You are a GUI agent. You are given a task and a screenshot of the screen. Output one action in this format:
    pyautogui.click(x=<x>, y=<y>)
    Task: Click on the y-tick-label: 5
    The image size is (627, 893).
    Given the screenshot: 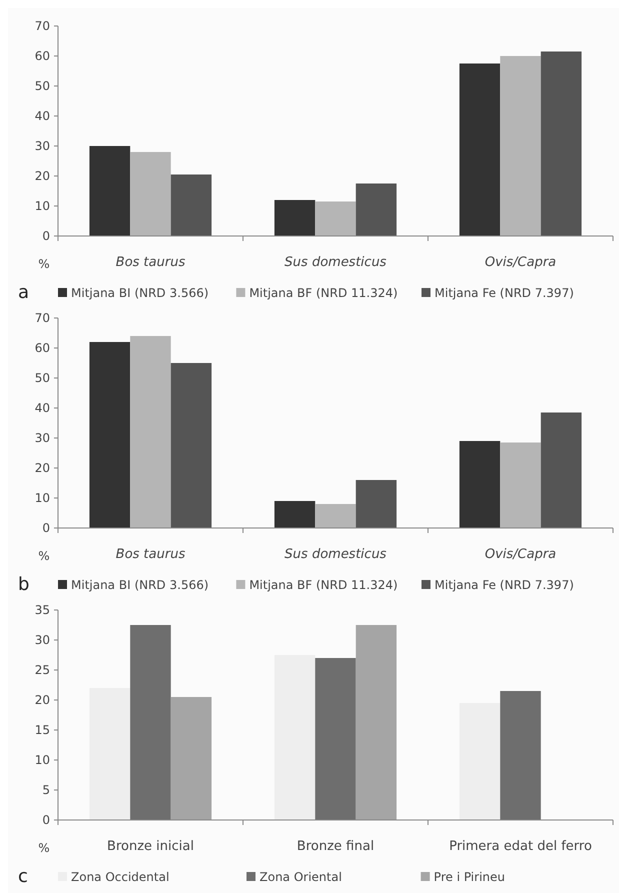 What is the action you would take?
    pyautogui.click(x=46, y=790)
    